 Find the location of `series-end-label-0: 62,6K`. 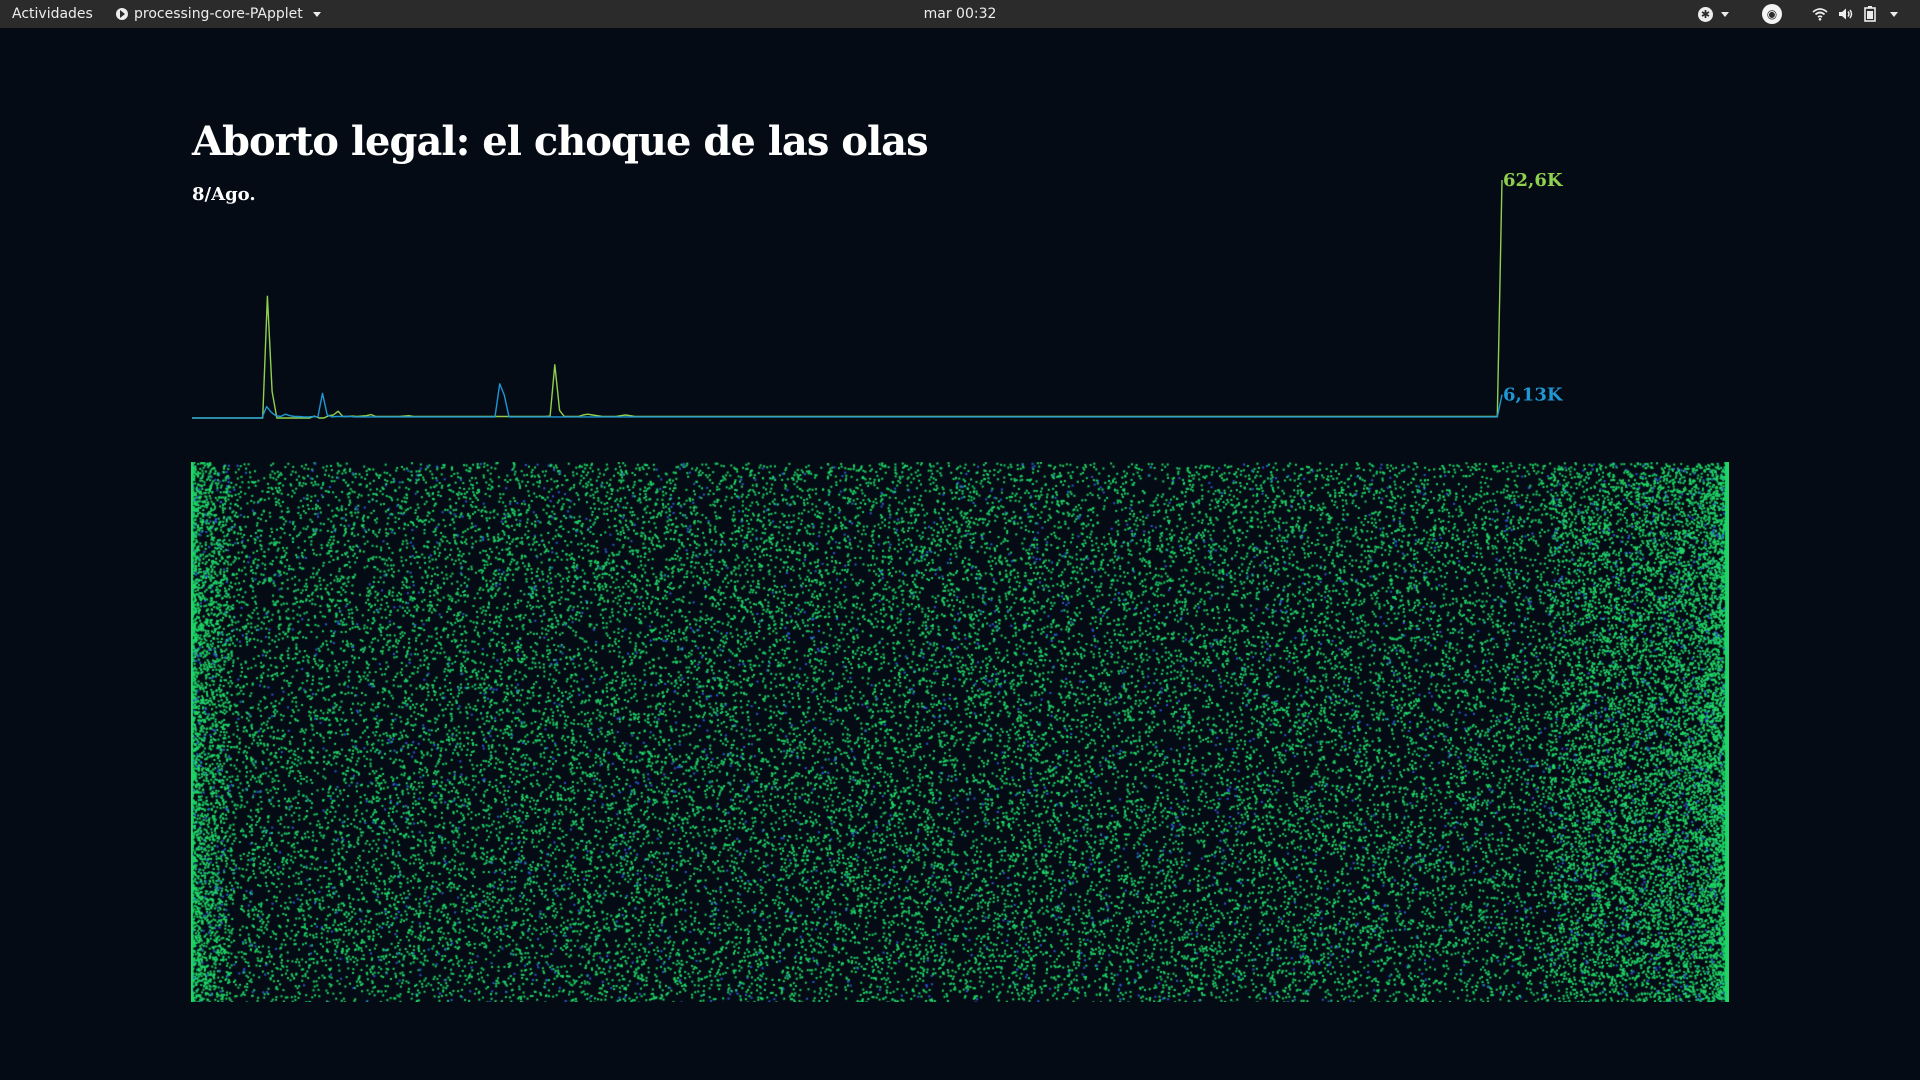

series-end-label-0: 62,6K is located at coordinates (1533, 180).